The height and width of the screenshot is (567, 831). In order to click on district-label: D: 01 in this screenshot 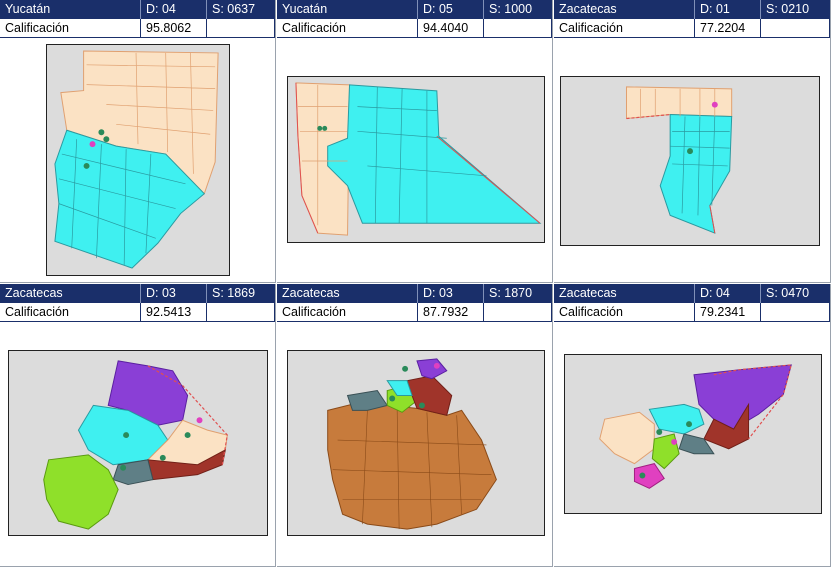, I will do `click(728, 9)`.